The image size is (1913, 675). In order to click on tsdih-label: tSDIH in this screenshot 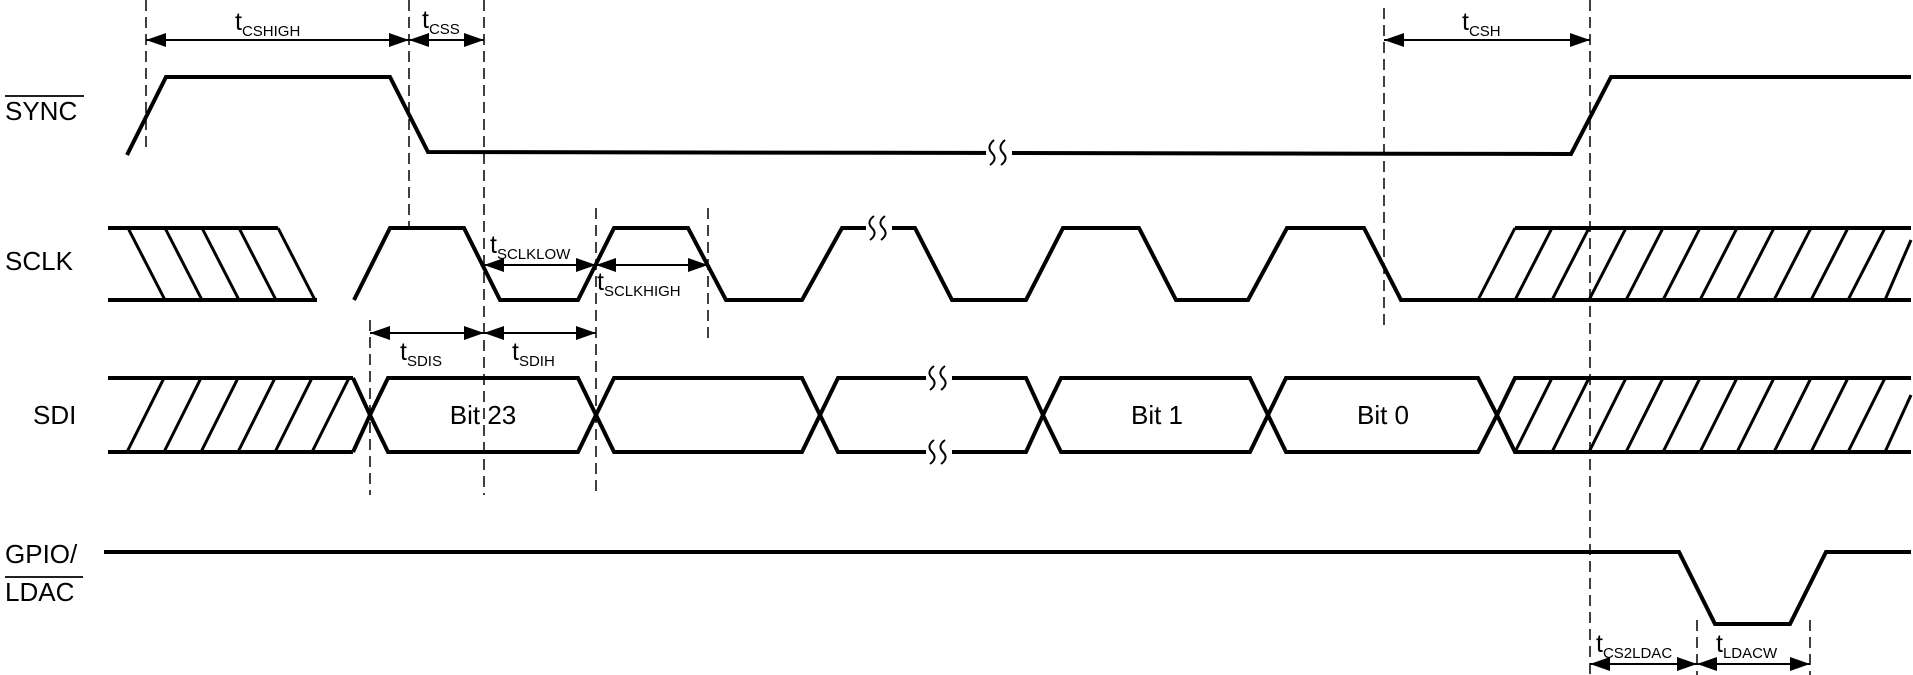, I will do `click(533, 354)`.